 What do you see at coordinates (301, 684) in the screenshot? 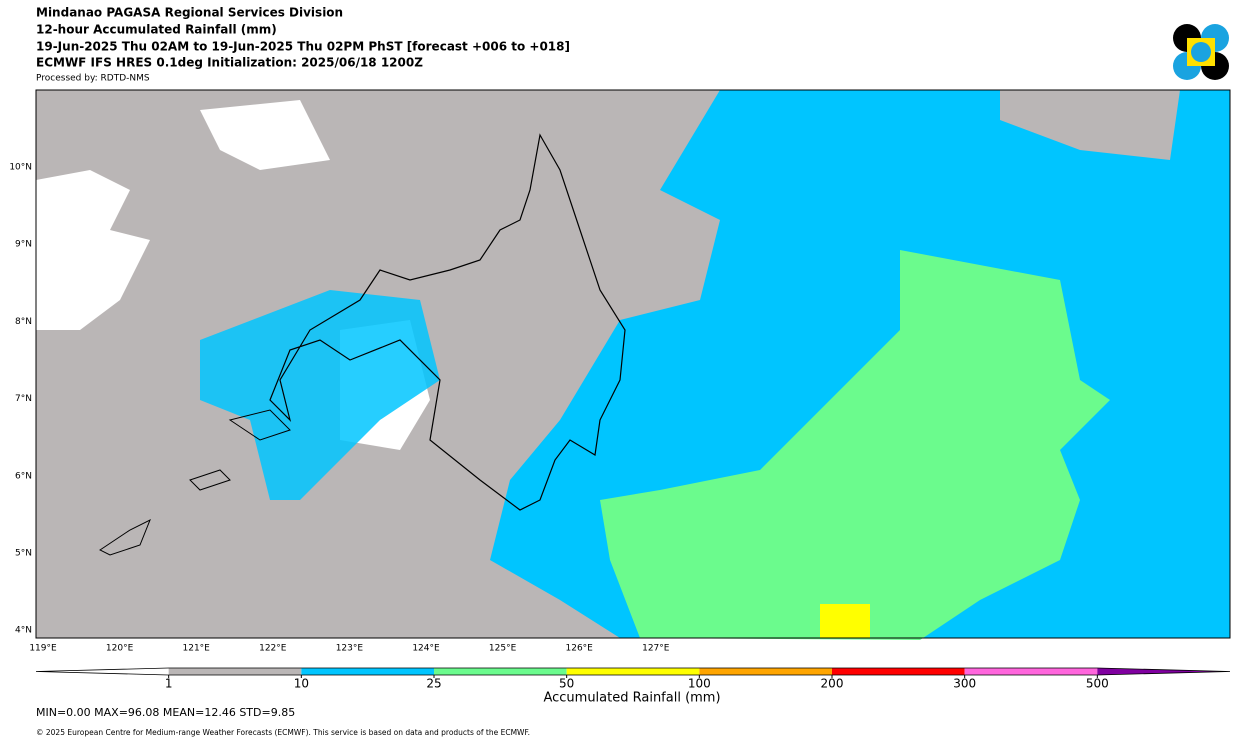
I see `colorbar-label: 10` at bounding box center [301, 684].